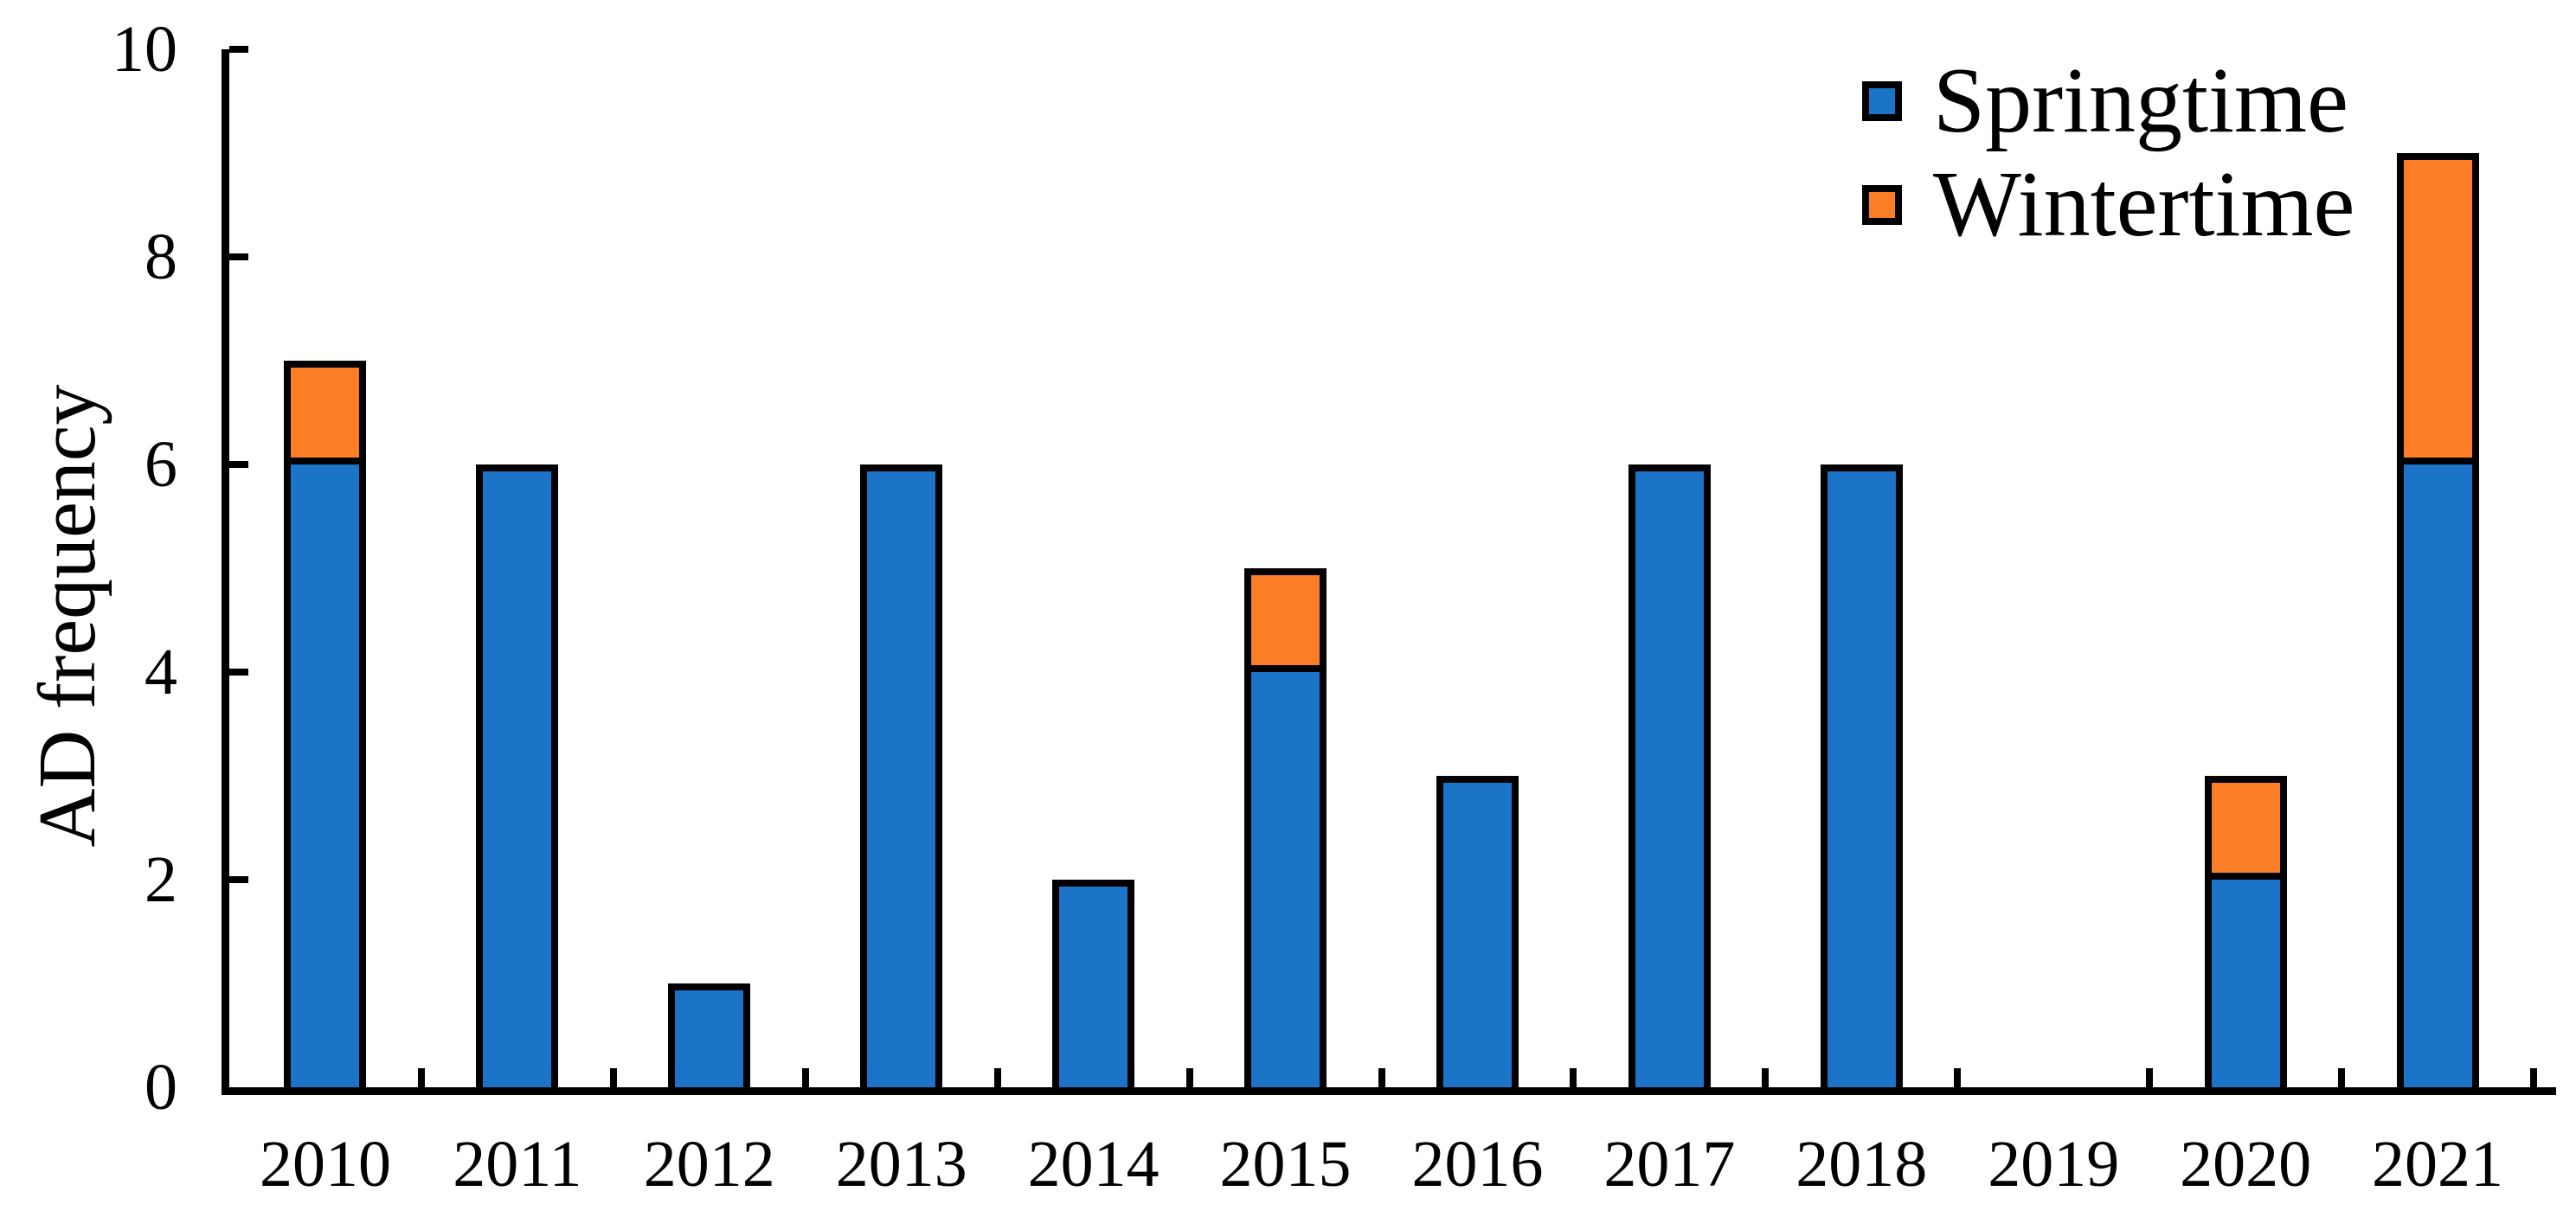  Describe the element at coordinates (1093, 1164) in the screenshot. I see `x-axis-tick-label: 2014` at that location.